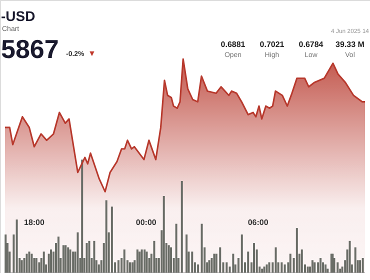 The height and width of the screenshot is (280, 370). I want to click on text: 39.33 M, so click(350, 44).